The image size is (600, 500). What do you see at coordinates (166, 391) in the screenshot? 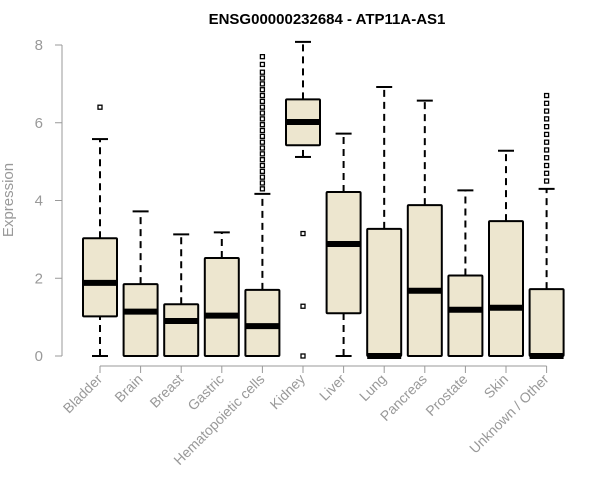
I see `x-tick-label: Breast` at bounding box center [166, 391].